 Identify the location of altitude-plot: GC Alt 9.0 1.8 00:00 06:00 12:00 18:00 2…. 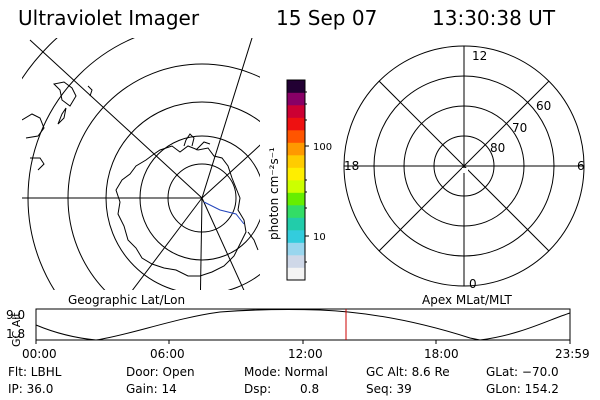
(298, 334).